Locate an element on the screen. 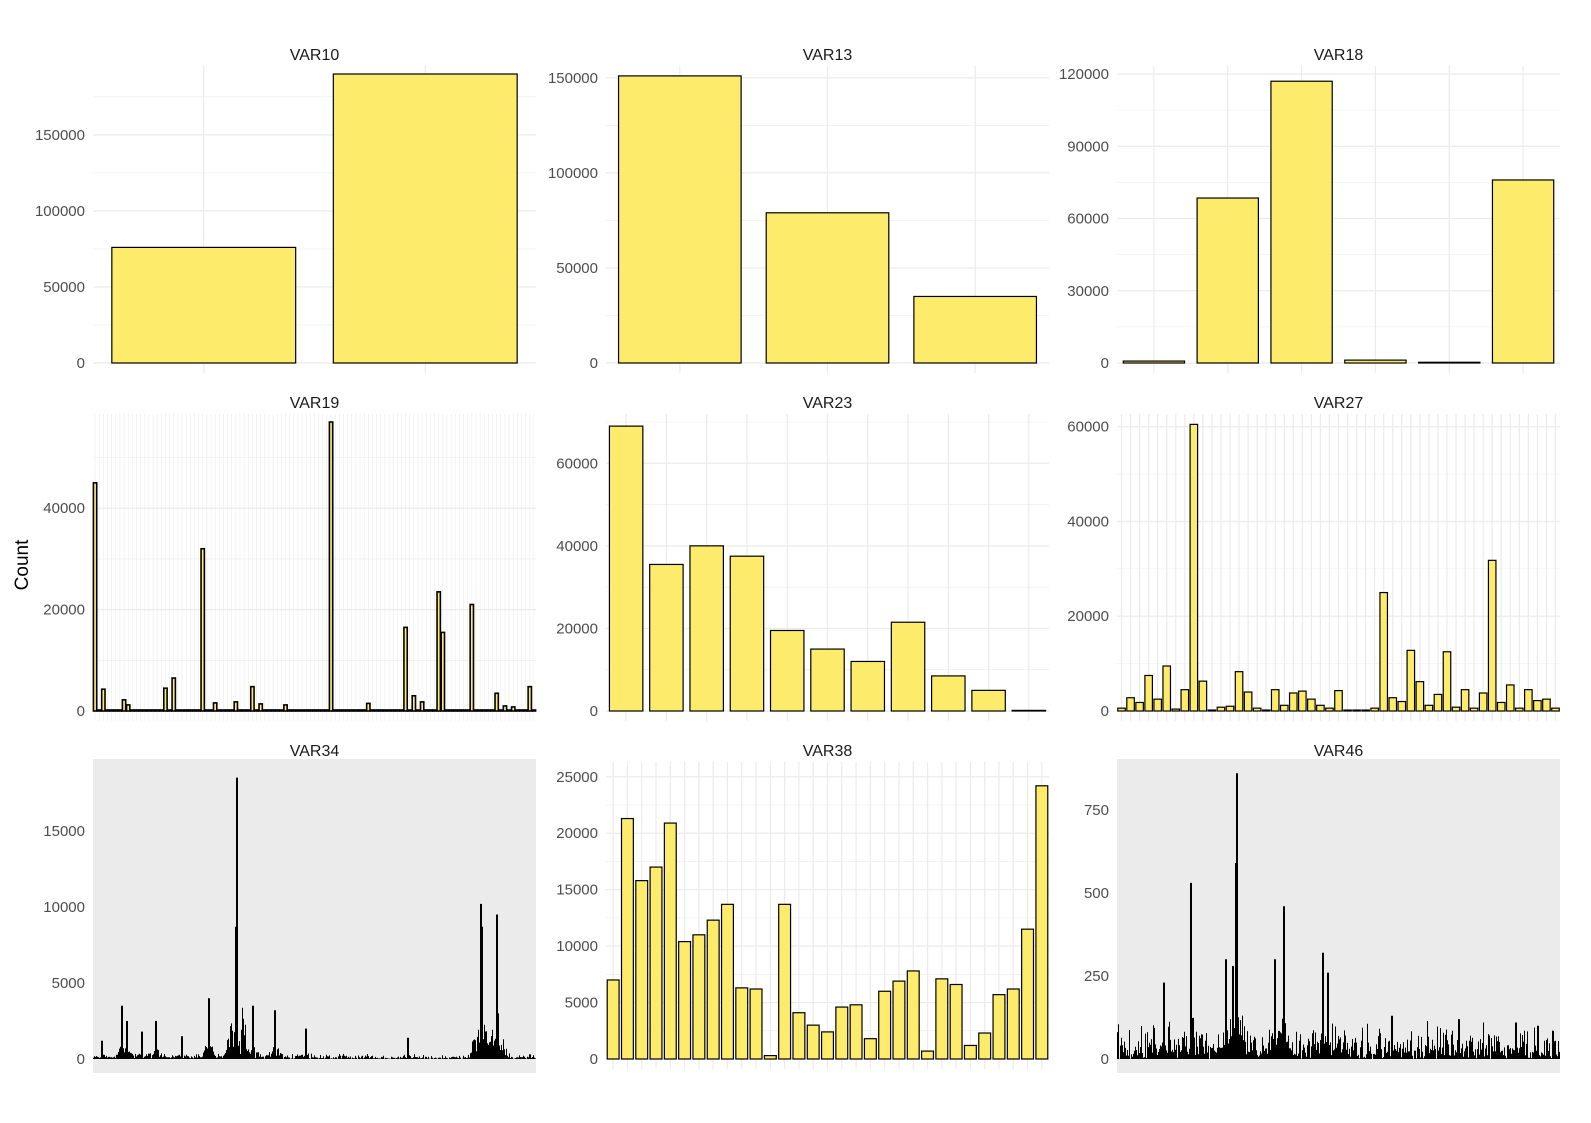 The image size is (1591, 1123). panel-background is located at coordinates (1338, 916).